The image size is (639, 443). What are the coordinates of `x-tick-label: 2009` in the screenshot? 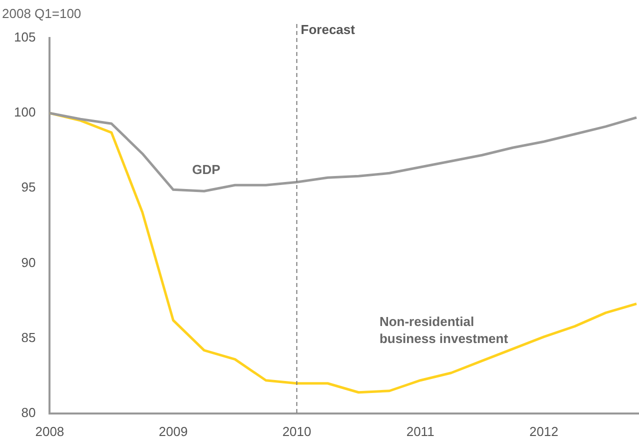 It's located at (173, 431).